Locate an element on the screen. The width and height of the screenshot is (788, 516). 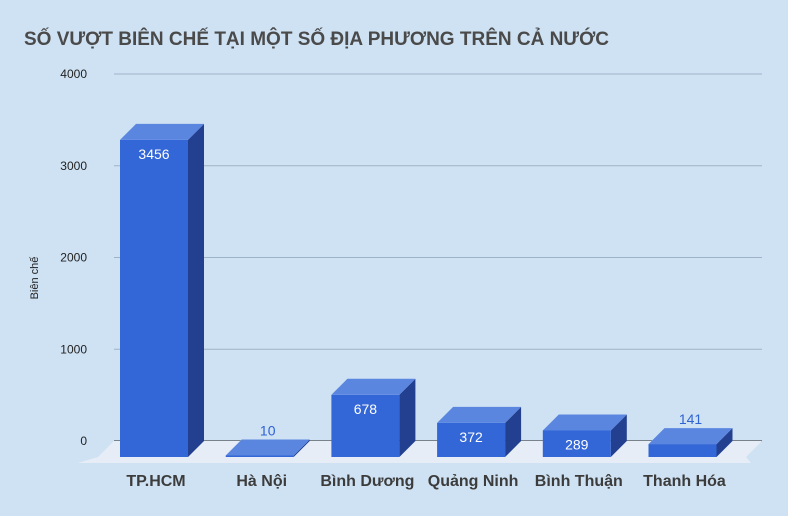
x-tick-label: Bình Dương is located at coordinates (367, 481).